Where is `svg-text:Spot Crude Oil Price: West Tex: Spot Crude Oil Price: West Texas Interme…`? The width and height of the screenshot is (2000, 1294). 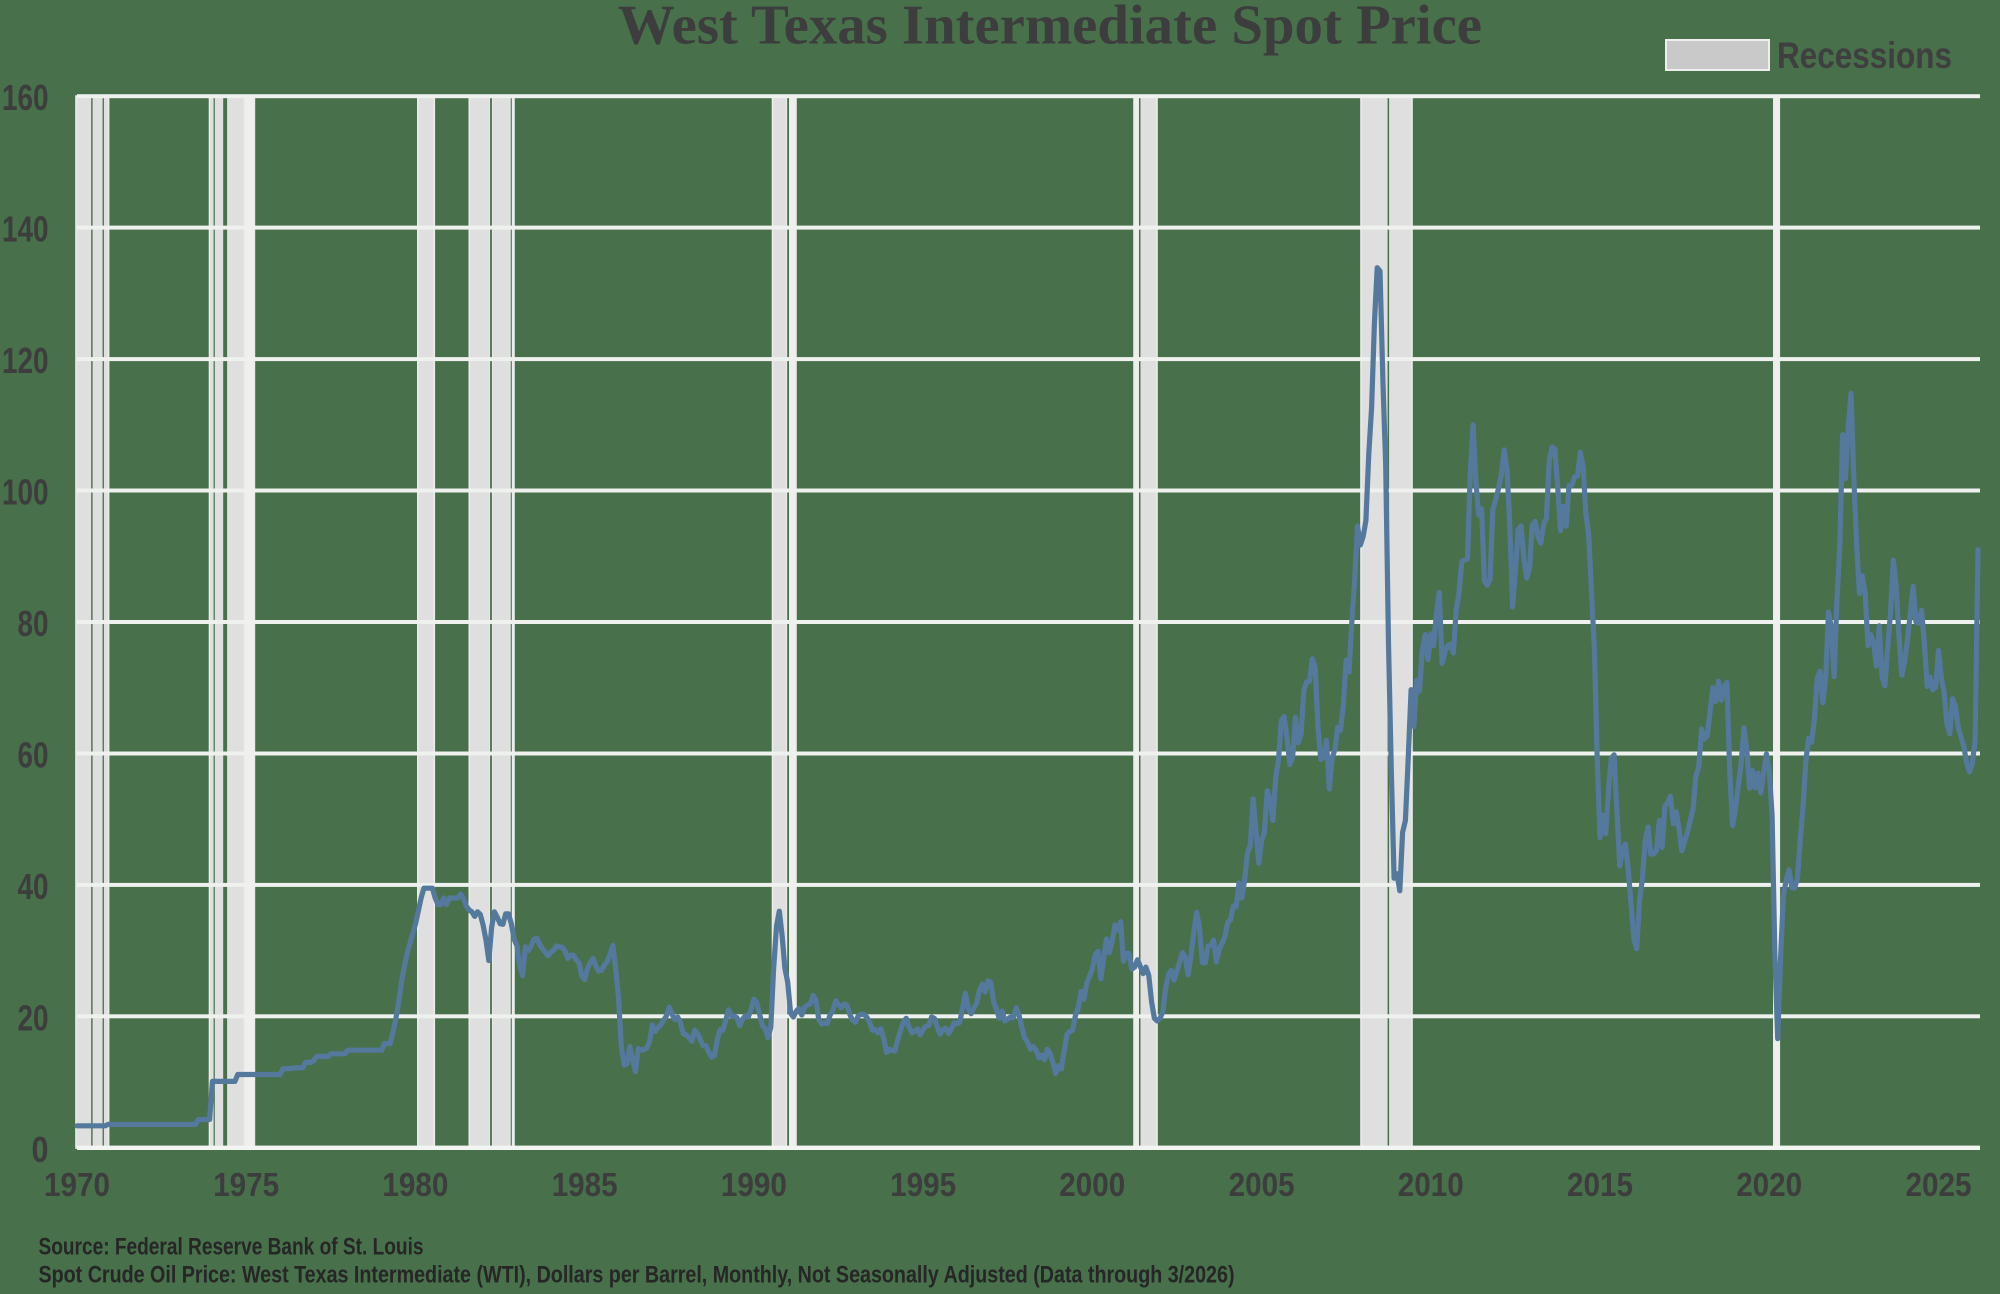 svg-text:Spot Crude Oil Price: West Tex: Spot Crude Oil Price: West Texas Interme… is located at coordinates (637, 1275).